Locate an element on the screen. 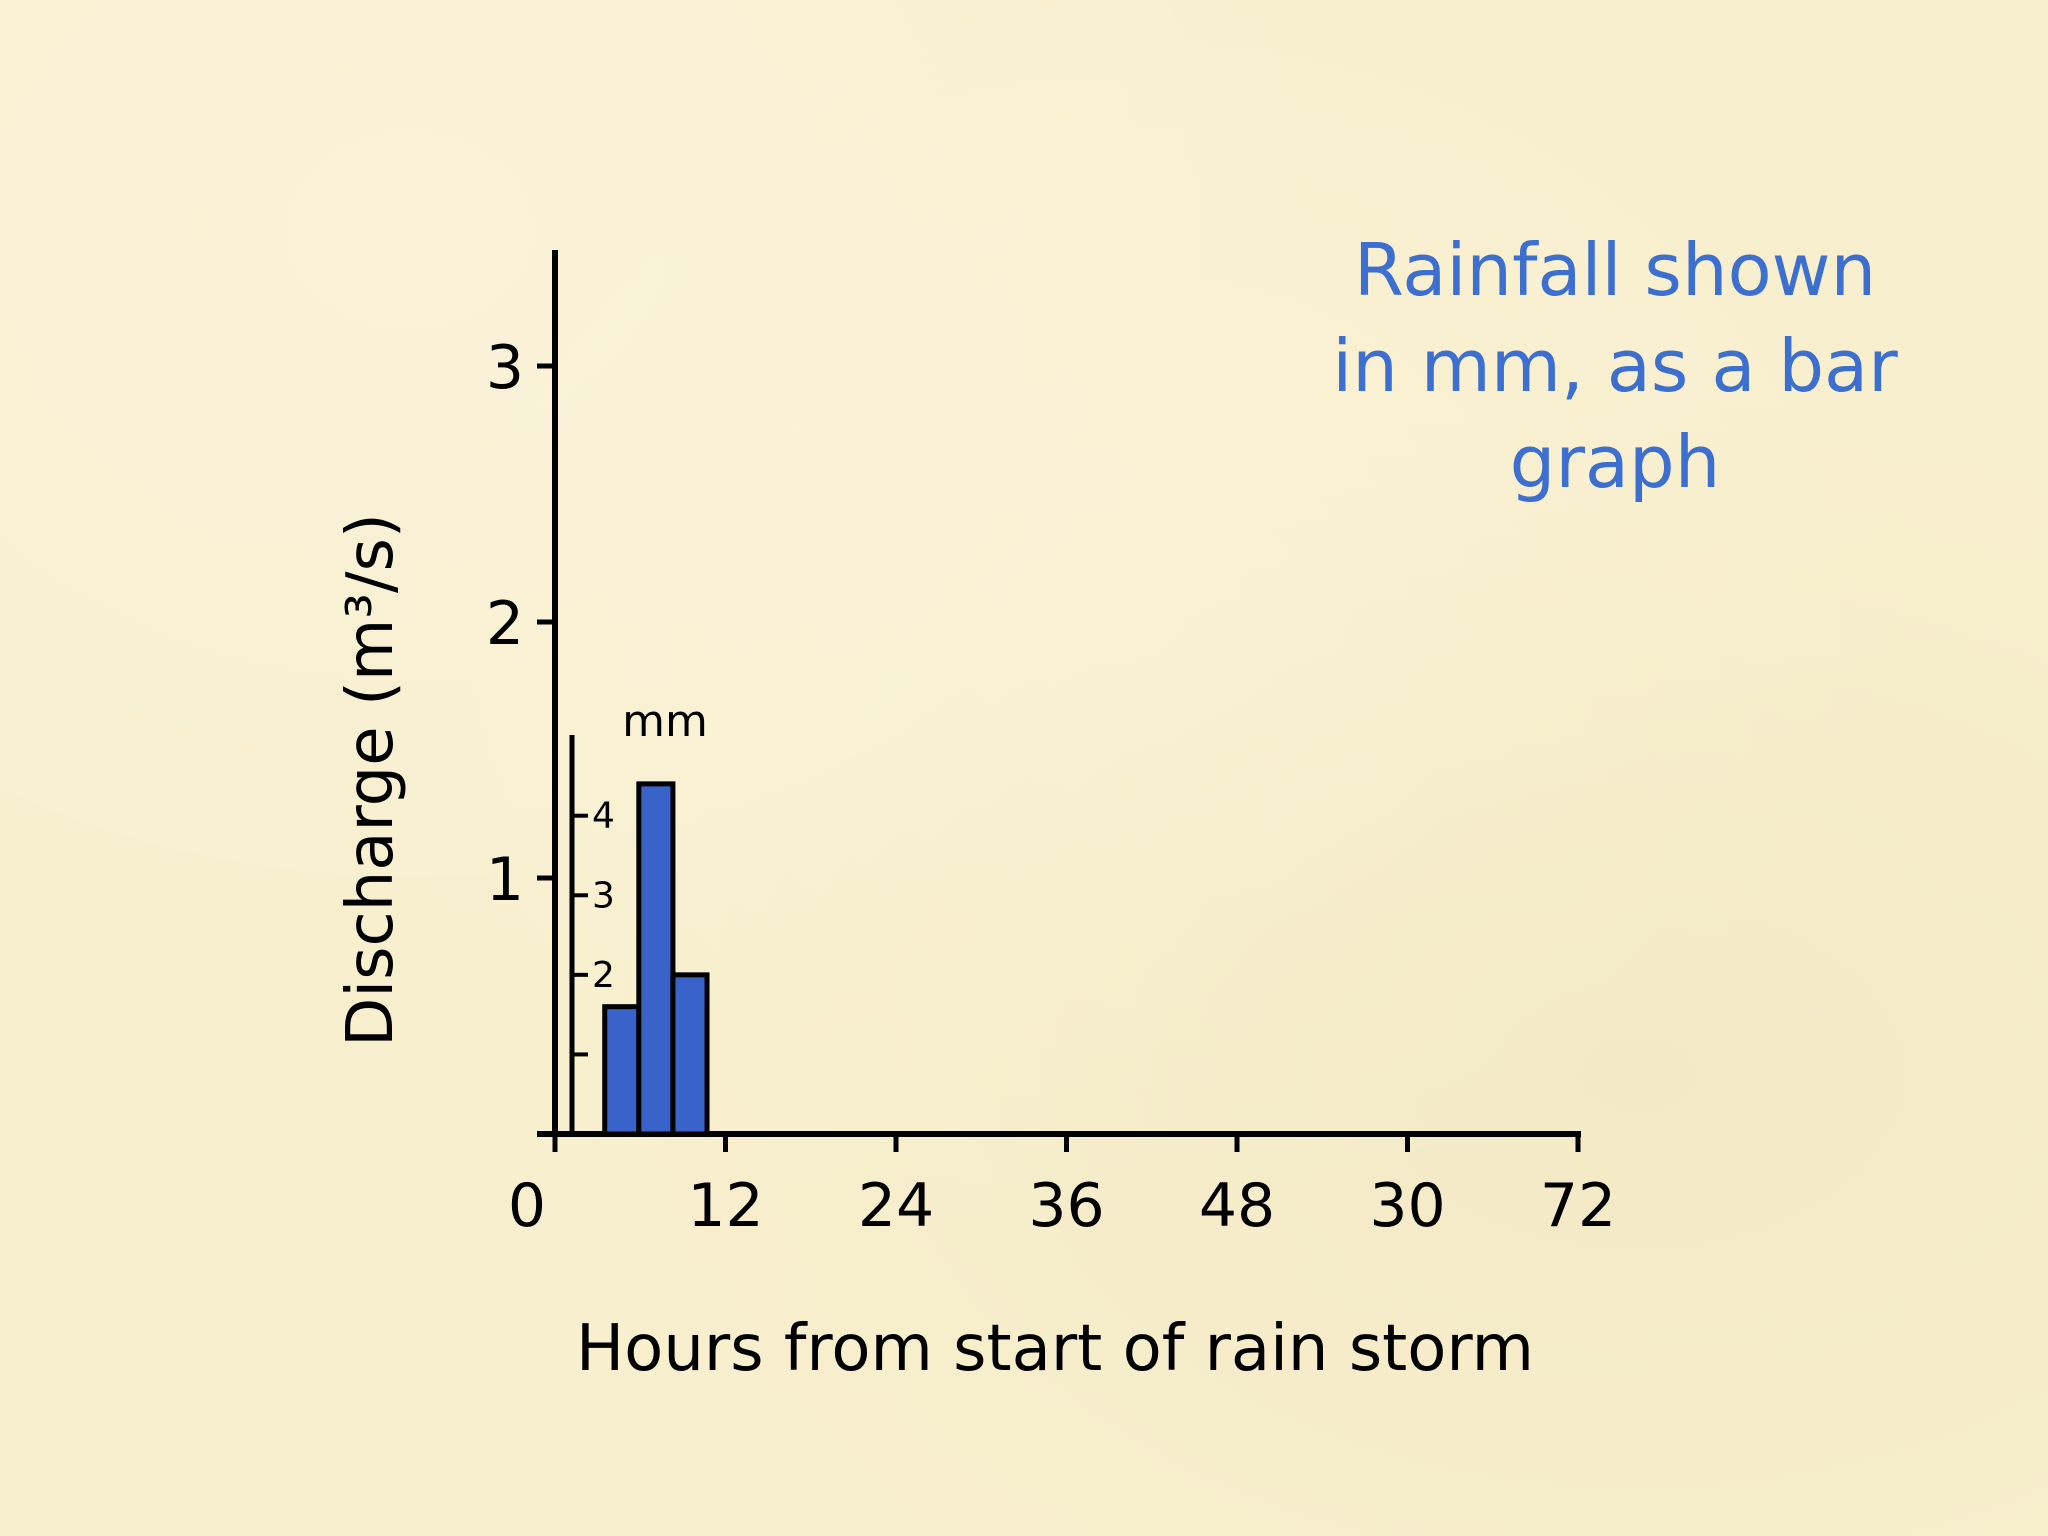  x-tick-label-5: 30 is located at coordinates (1407, 1206).